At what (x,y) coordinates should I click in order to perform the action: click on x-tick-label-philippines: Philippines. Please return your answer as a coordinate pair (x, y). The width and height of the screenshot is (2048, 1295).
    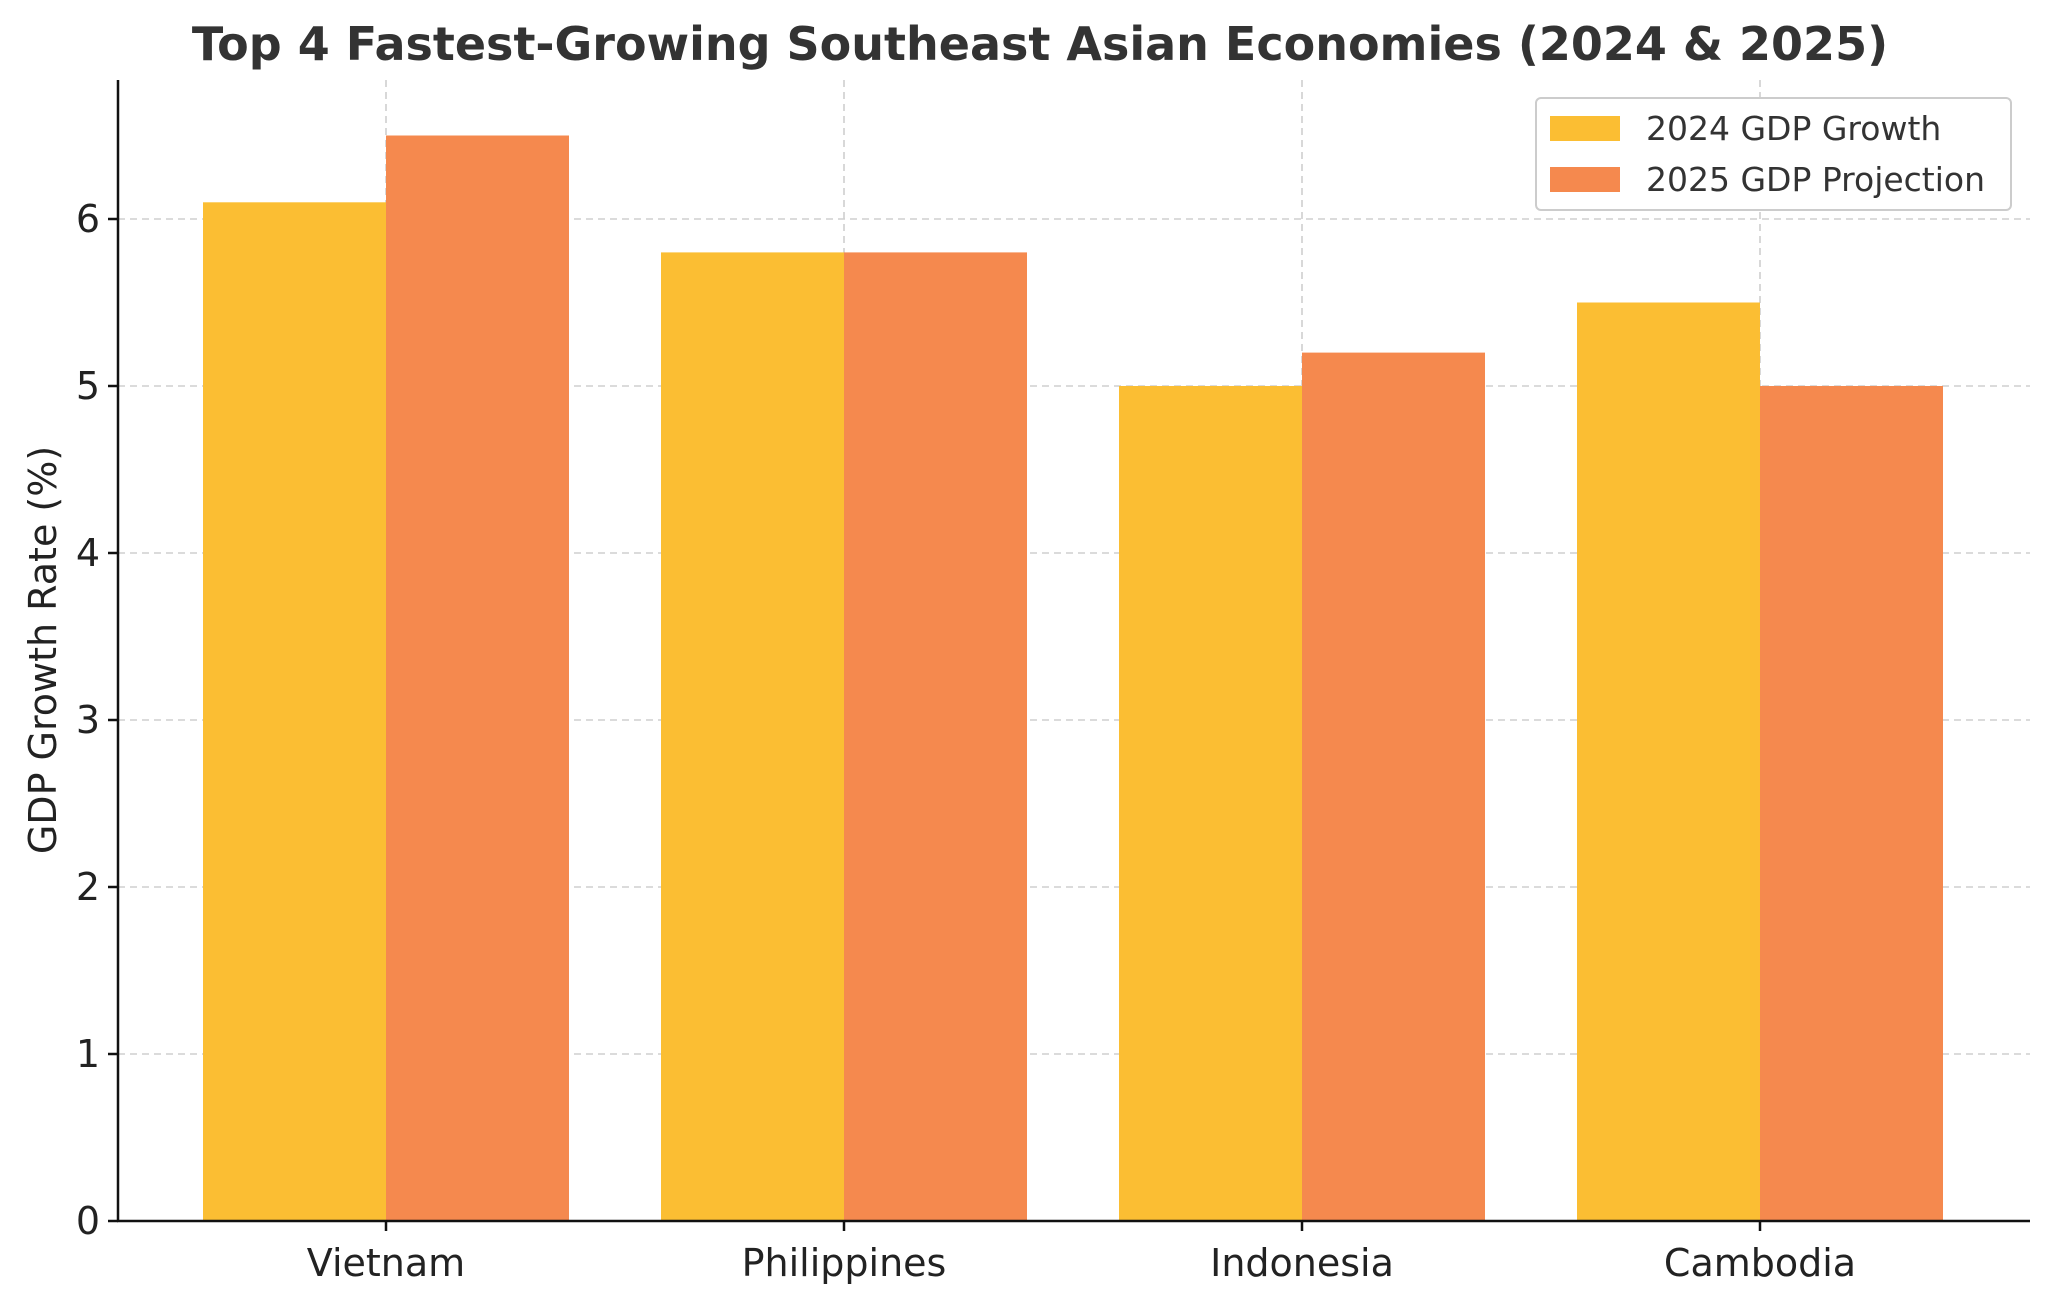
    Looking at the image, I should click on (844, 1263).